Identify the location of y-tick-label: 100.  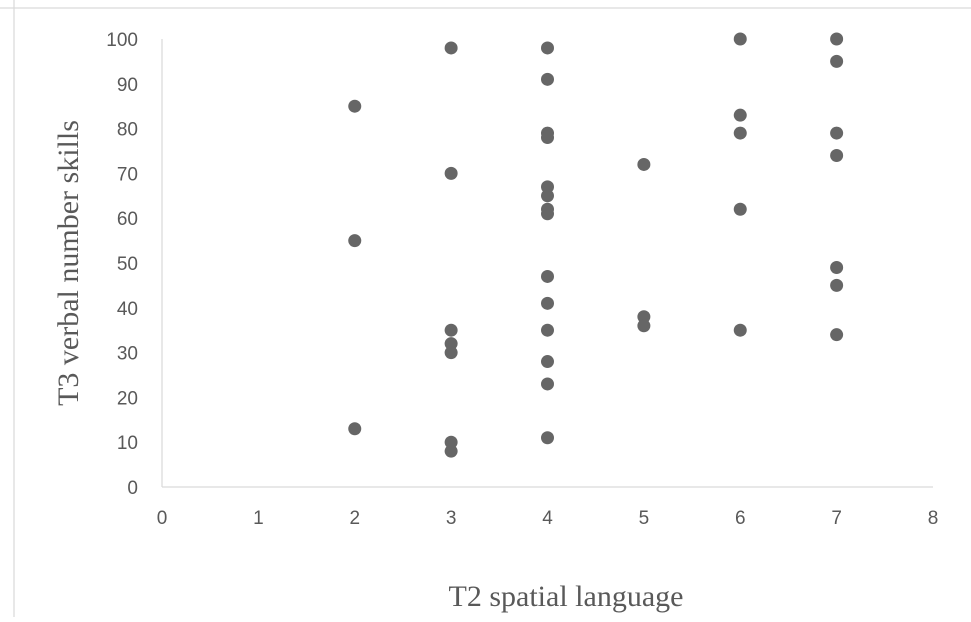
(122, 40).